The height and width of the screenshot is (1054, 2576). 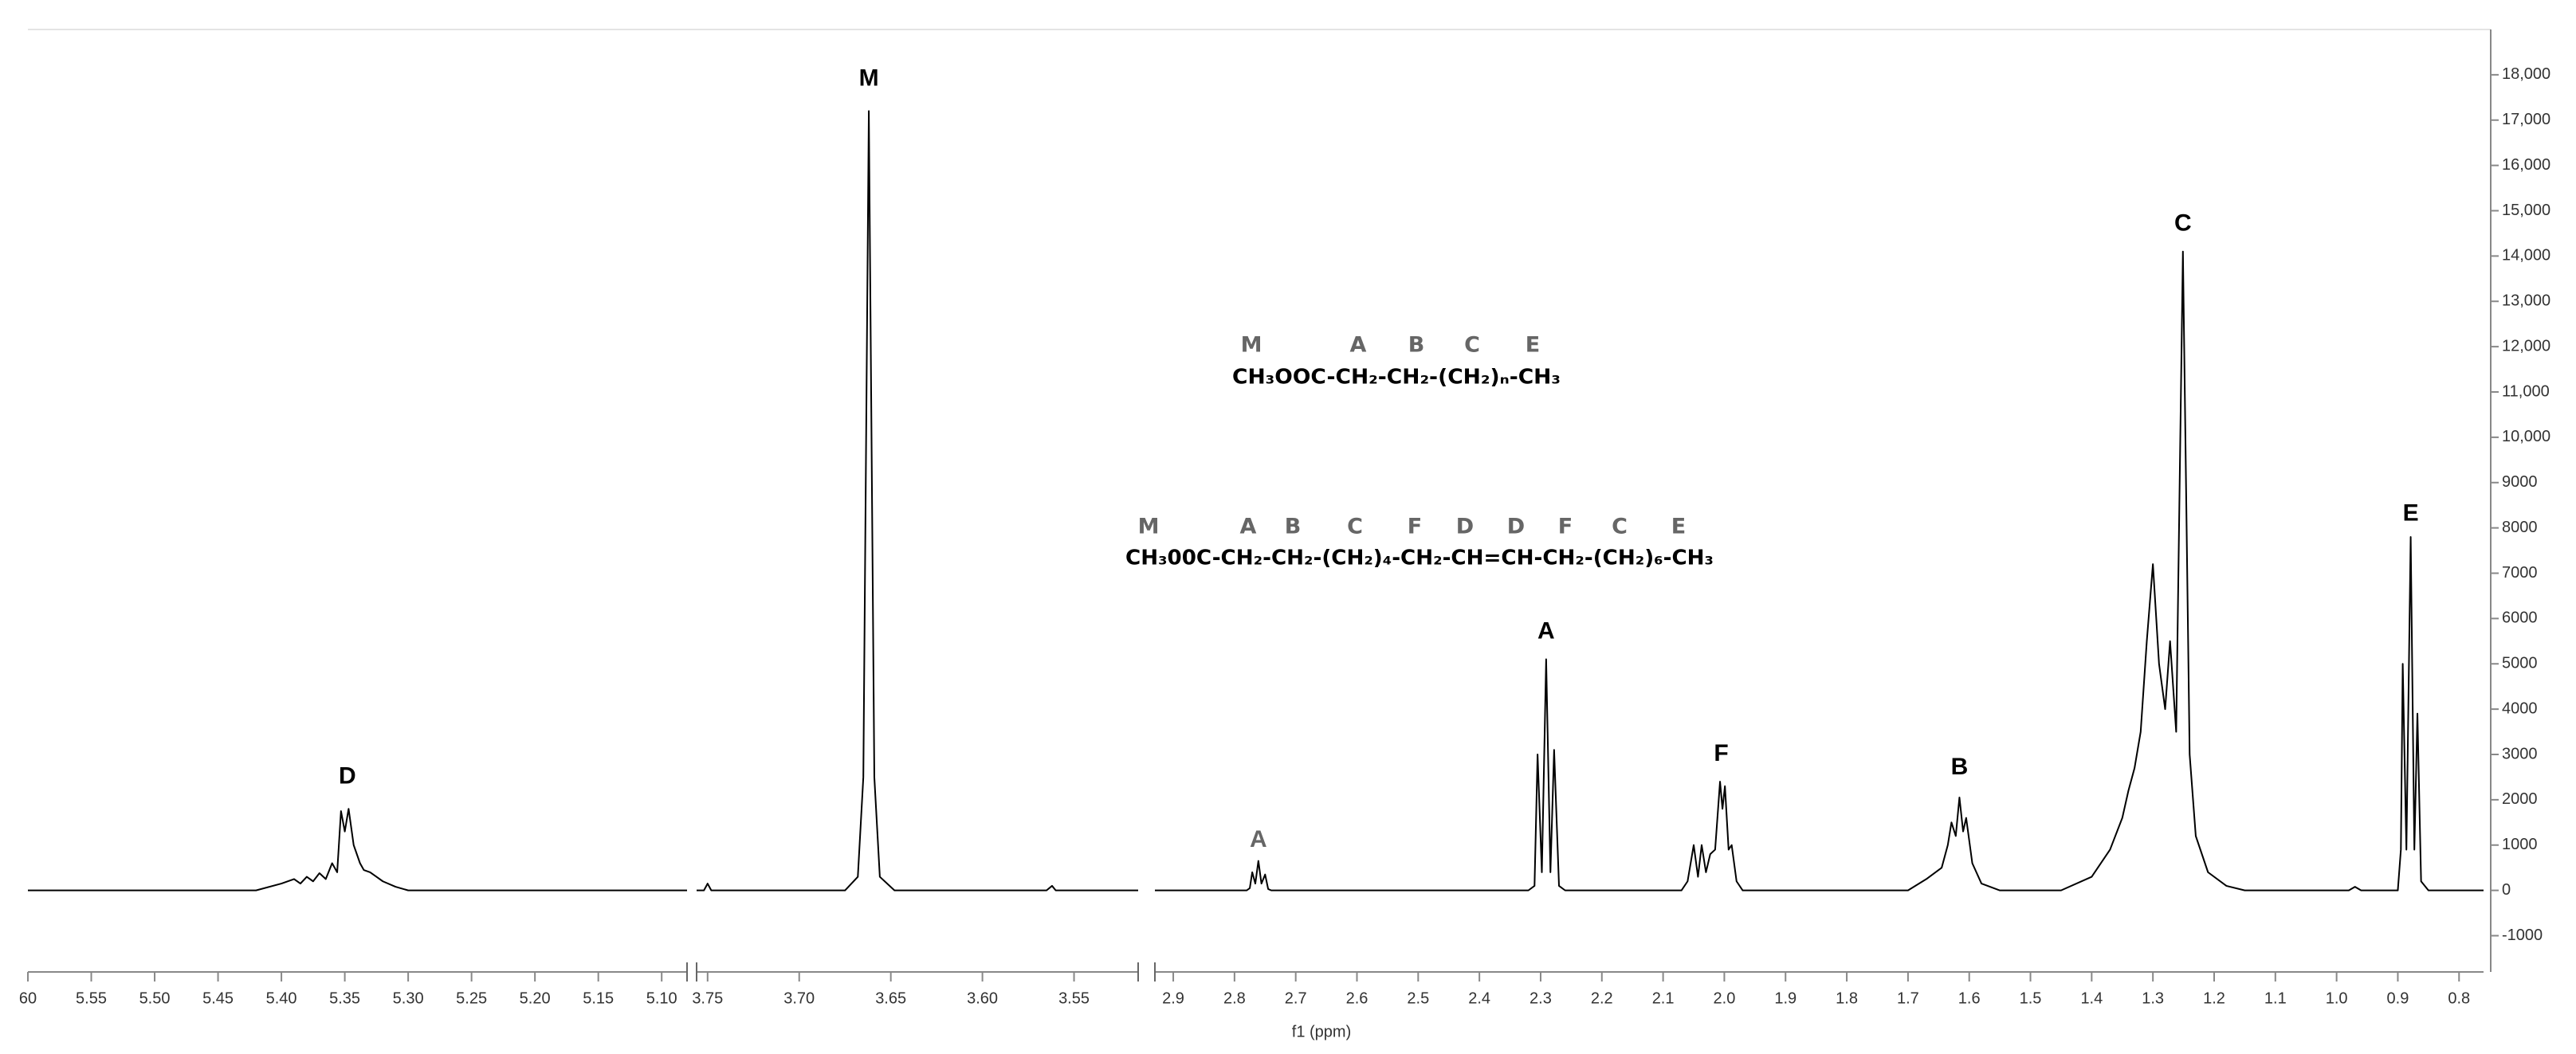 What do you see at coordinates (2526, 74) in the screenshot?
I see `y-tick-label: 18,000` at bounding box center [2526, 74].